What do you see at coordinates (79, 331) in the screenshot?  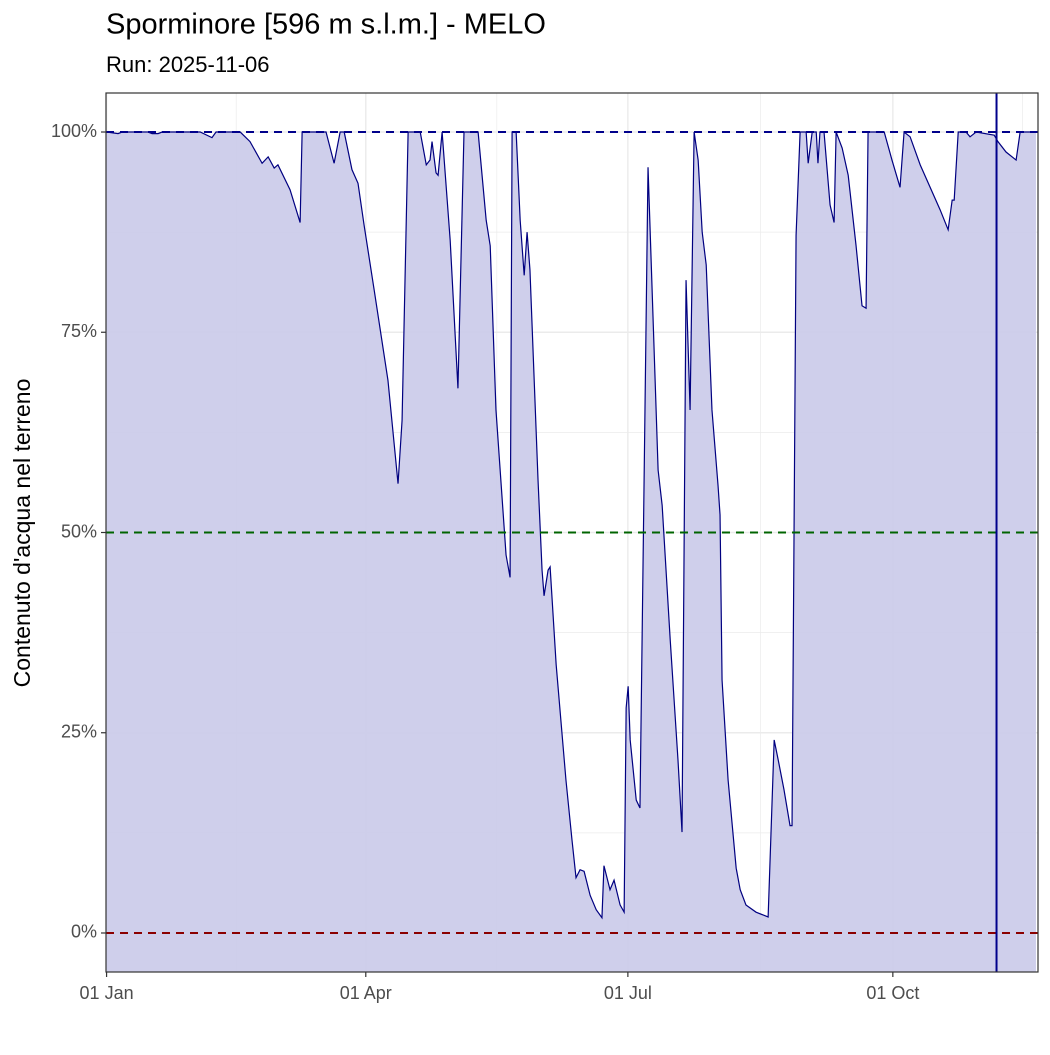 I see `y-tick-label: 75%` at bounding box center [79, 331].